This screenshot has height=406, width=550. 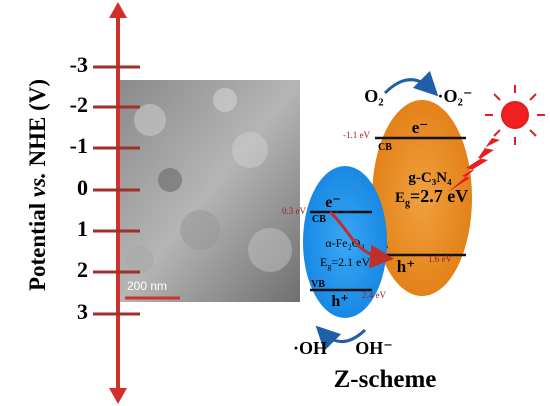 I want to click on reactant: OH⁻, so click(x=374, y=348).